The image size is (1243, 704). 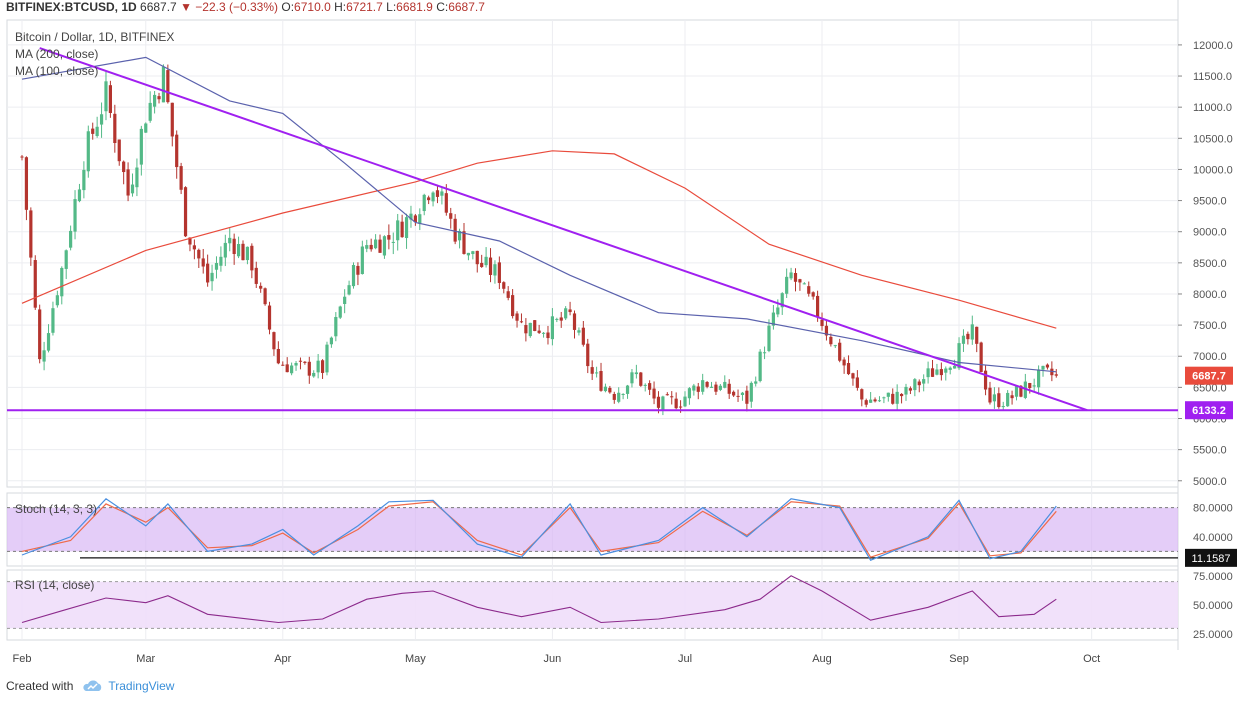 I want to click on stoch-k-line, so click(x=539, y=529).